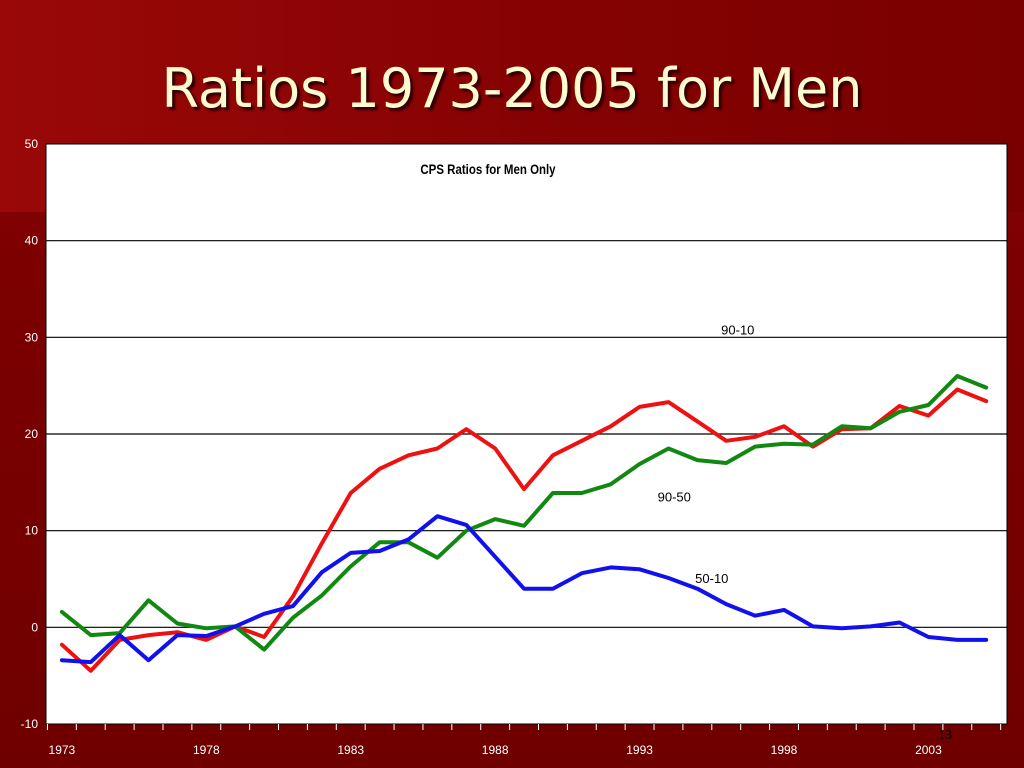 The height and width of the screenshot is (768, 1024). Describe the element at coordinates (639, 750) in the screenshot. I see `x-tick-label: 1993` at that location.